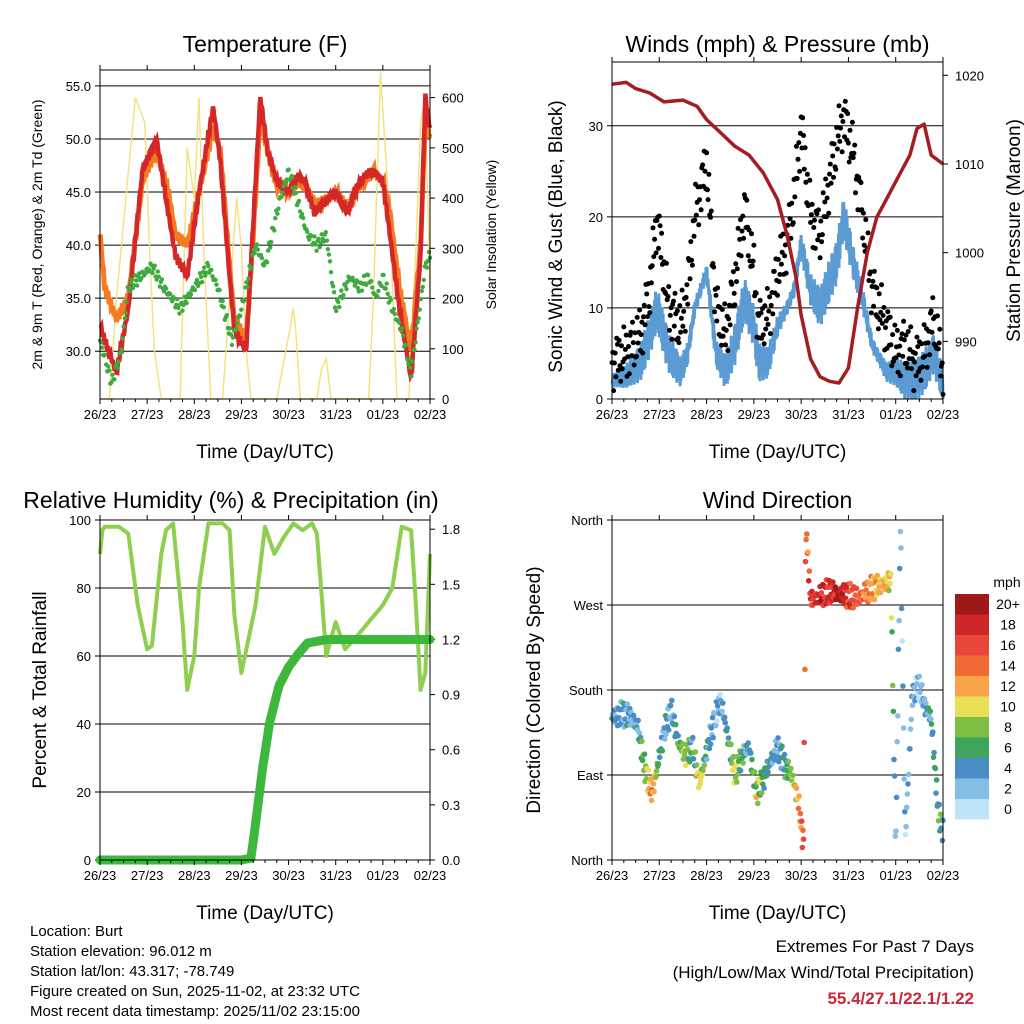 This screenshot has width=1024, height=1024. What do you see at coordinates (194, 414) in the screenshot?
I see `temperature-xtick-label: 28/23` at bounding box center [194, 414].